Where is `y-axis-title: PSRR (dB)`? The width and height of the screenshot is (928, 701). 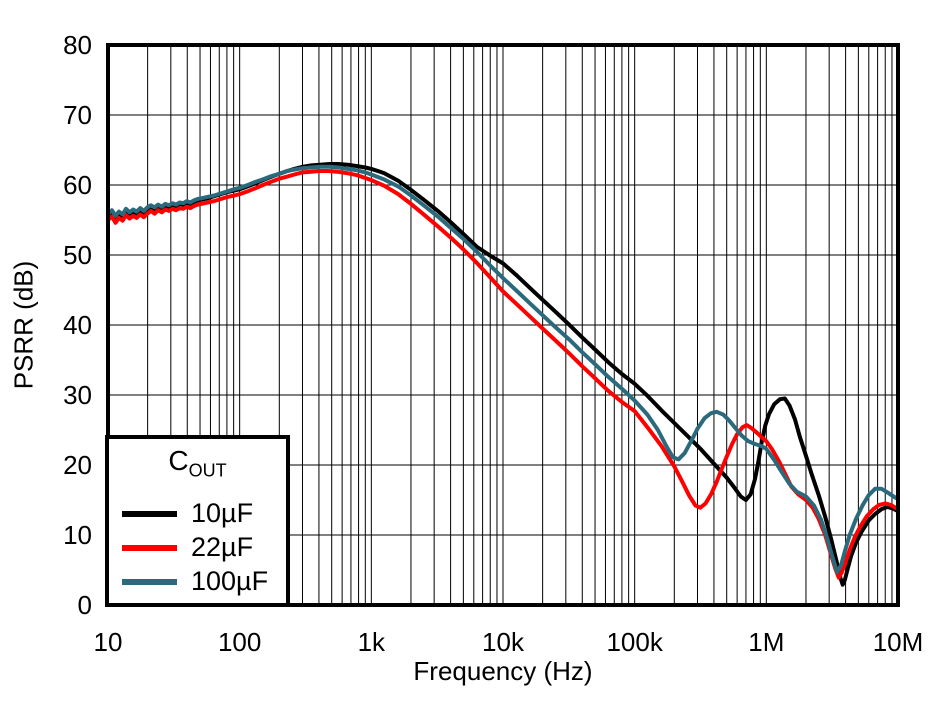
y-axis-title: PSRR (dB) is located at coordinates (23, 325).